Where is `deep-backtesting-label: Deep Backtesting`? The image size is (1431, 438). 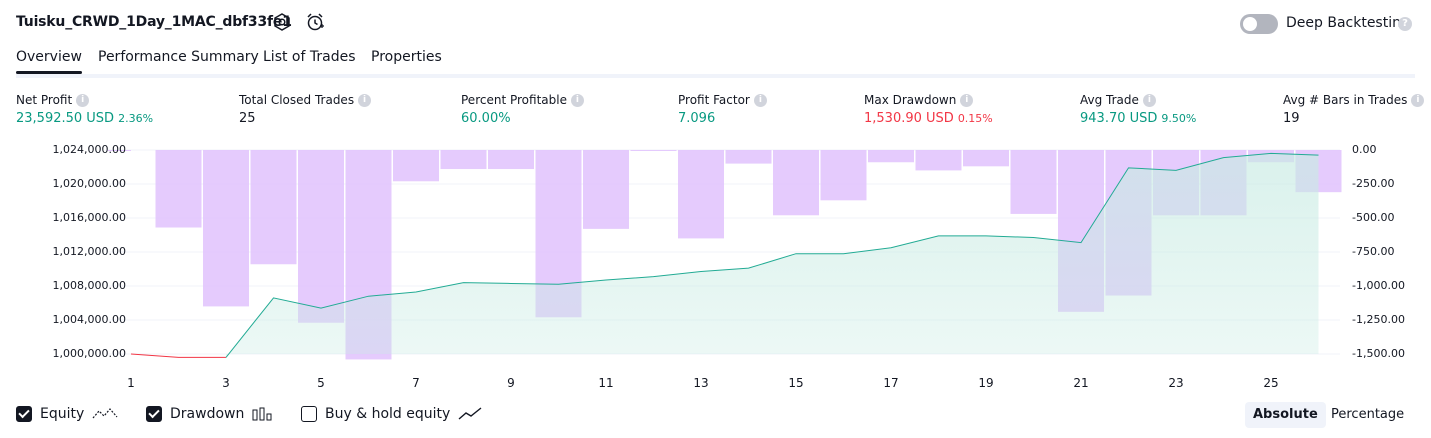 deep-backtesting-label: Deep Backtesting is located at coordinates (1348, 23).